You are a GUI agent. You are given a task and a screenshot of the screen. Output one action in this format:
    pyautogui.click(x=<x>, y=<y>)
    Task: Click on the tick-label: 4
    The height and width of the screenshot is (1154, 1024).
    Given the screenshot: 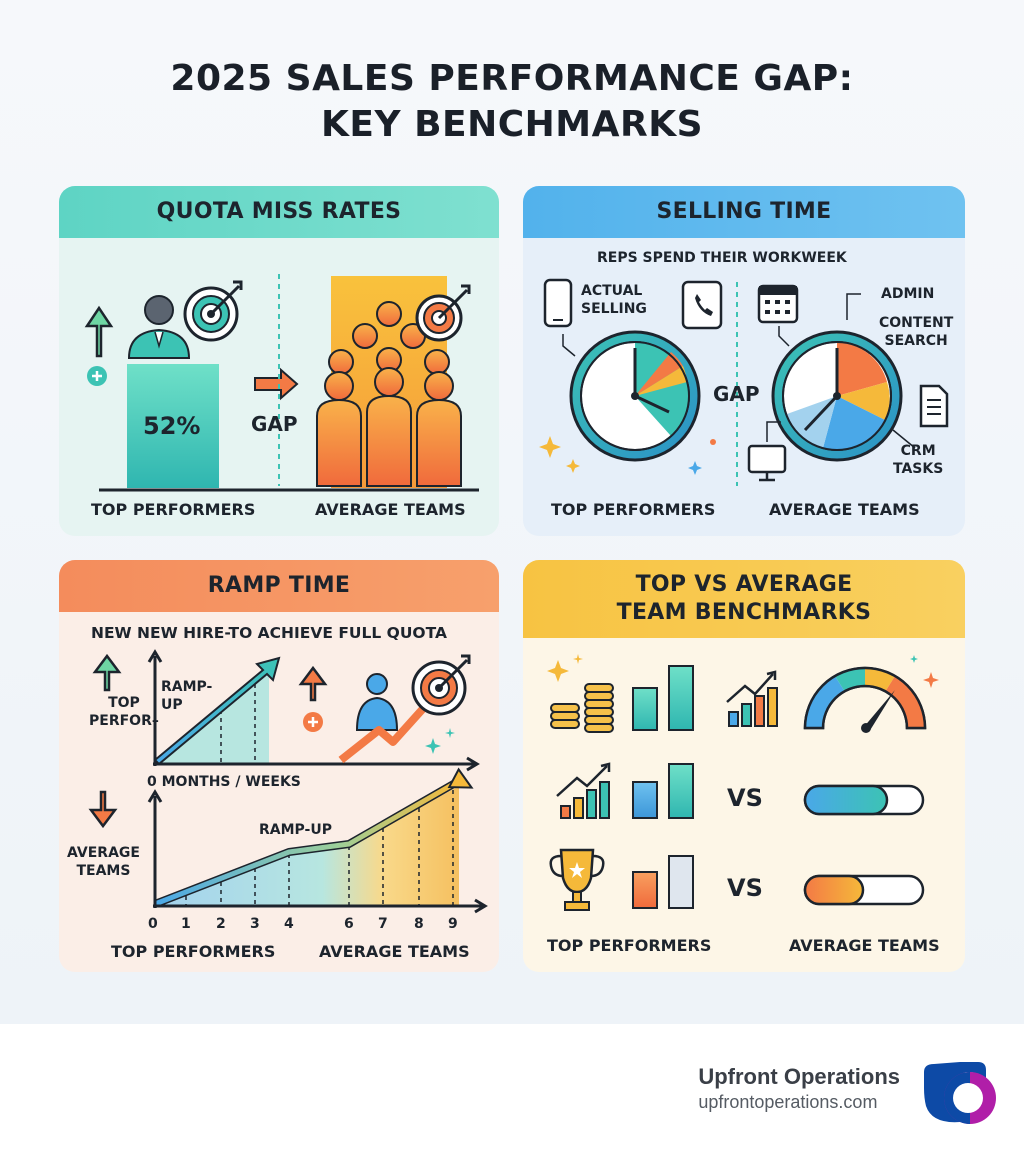 What is the action you would take?
    pyautogui.click(x=289, y=924)
    